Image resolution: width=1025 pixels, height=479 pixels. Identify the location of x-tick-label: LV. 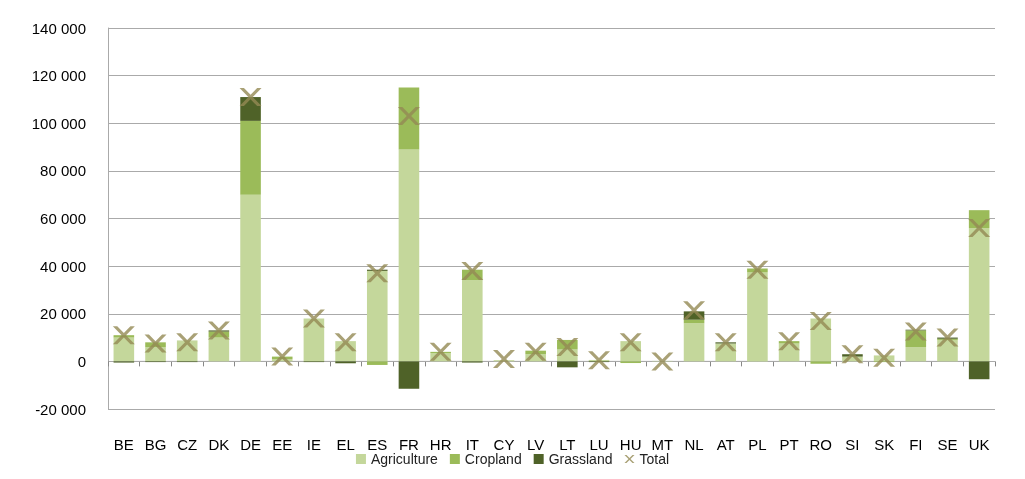
(536, 444).